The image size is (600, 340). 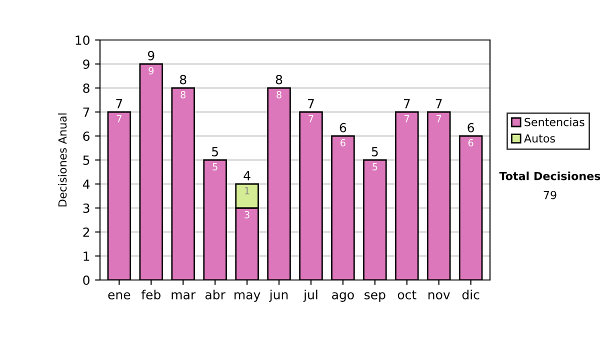 I want to click on x-tick-label: feb, so click(x=150, y=295).